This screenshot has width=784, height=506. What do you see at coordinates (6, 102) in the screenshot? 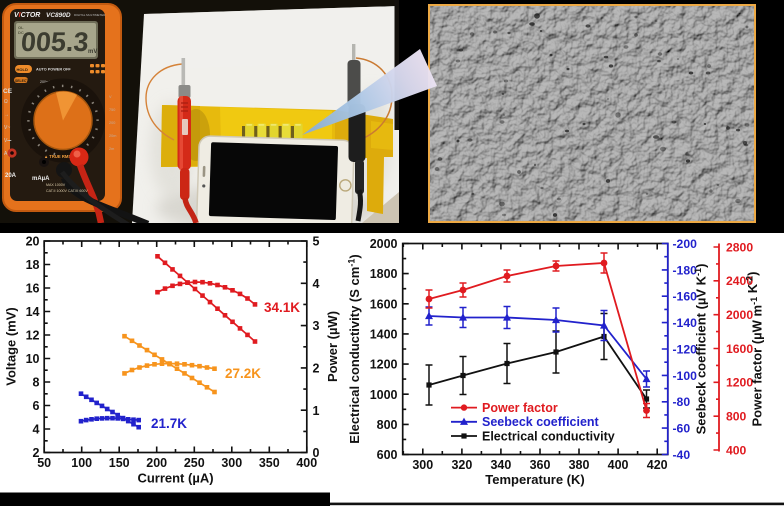
I see `svg-text: Ω` at bounding box center [6, 102].